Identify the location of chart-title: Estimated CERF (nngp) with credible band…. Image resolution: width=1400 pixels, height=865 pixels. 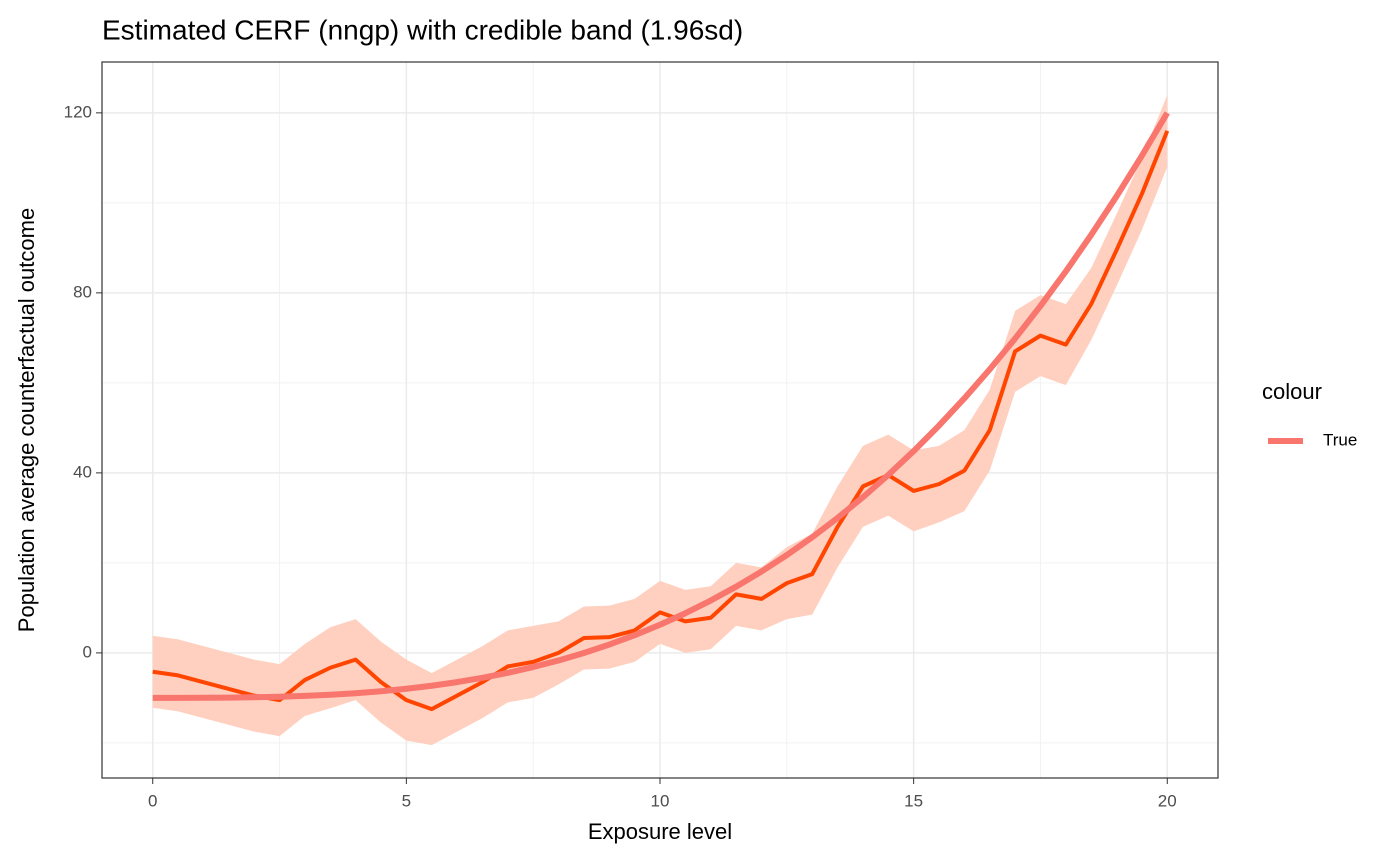
(422, 29).